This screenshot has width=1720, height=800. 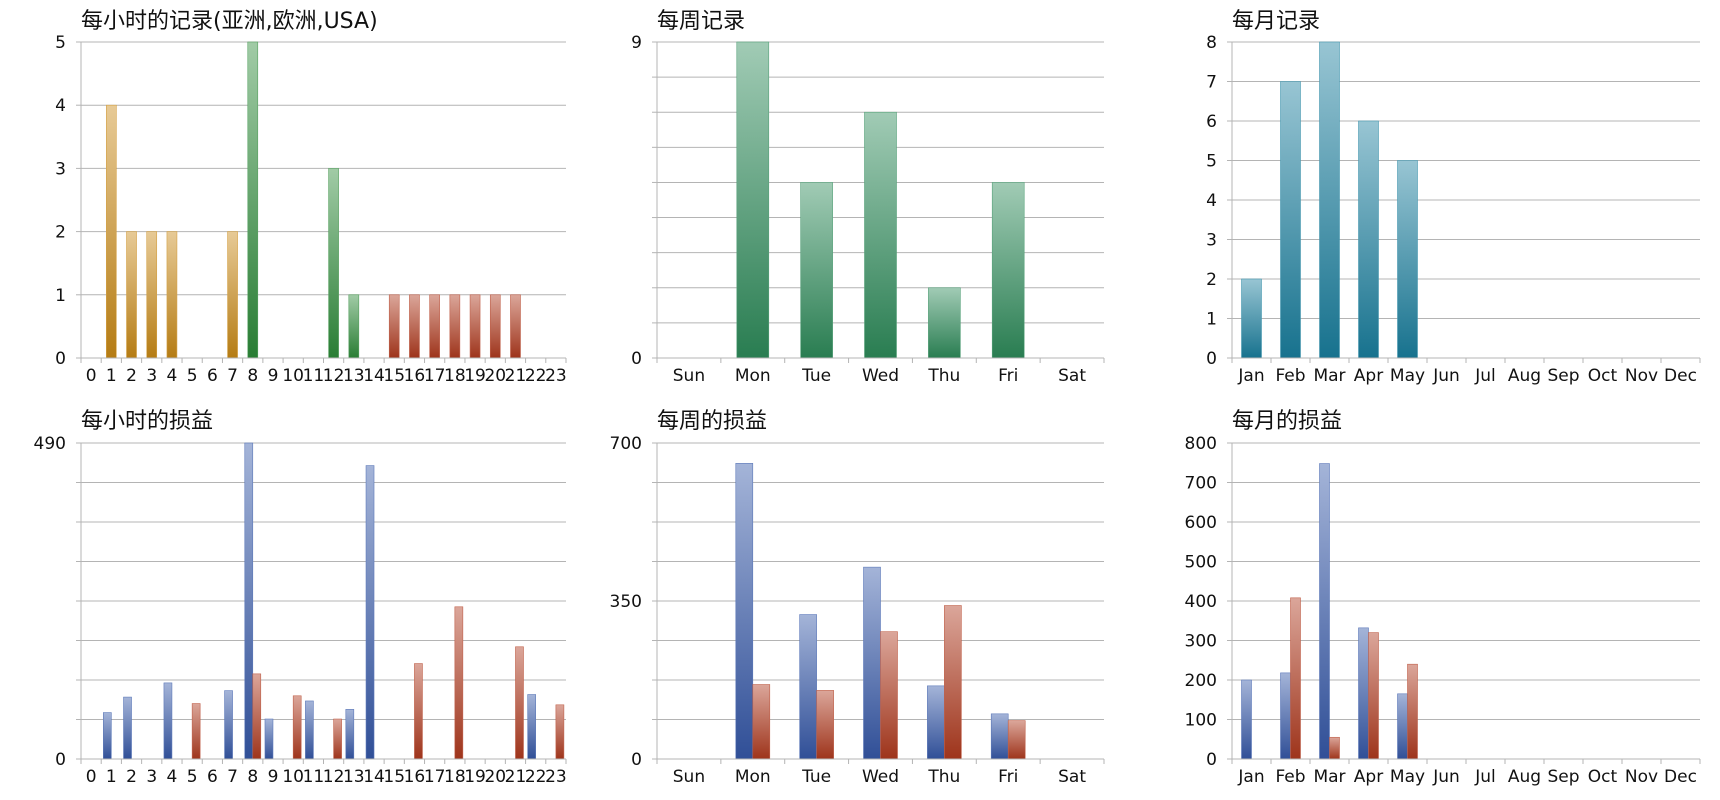 I want to click on x-tick-label: May, so click(x=1407, y=777).